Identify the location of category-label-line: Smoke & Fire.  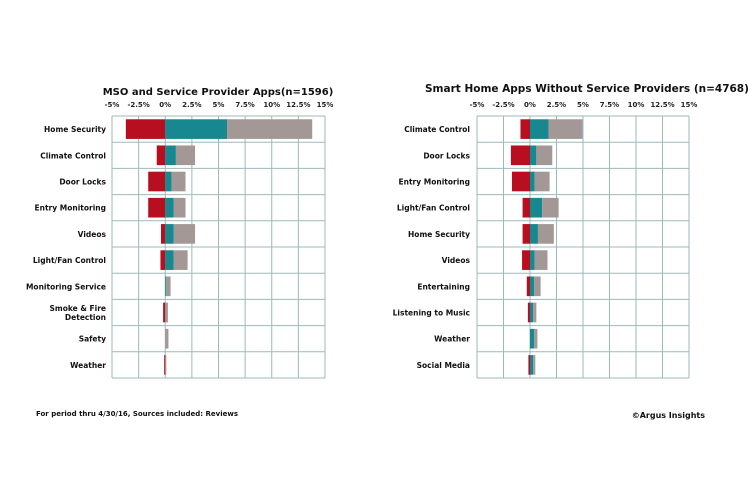
(78, 308).